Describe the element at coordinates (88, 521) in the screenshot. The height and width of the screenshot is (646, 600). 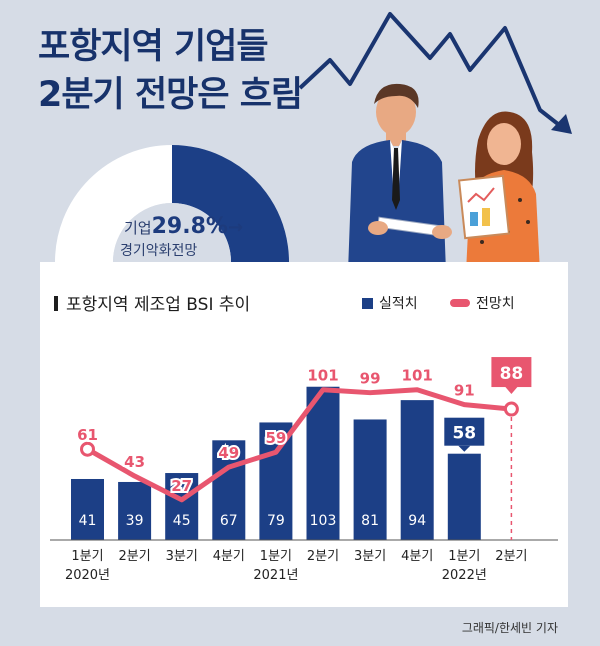
I see `bar-value-label: 41` at that location.